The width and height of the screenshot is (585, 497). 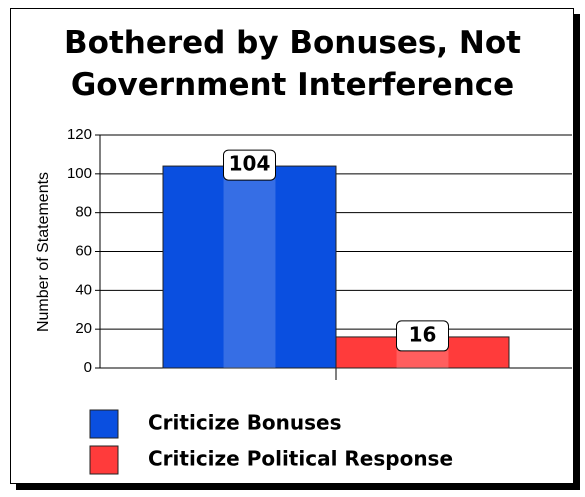 What do you see at coordinates (83, 289) in the screenshot?
I see `y-tick-label: 40` at bounding box center [83, 289].